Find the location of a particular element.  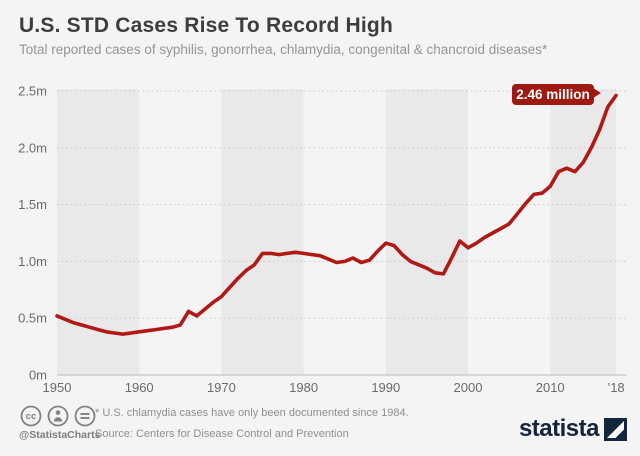

y-axis-label: 0m is located at coordinates (38, 375).